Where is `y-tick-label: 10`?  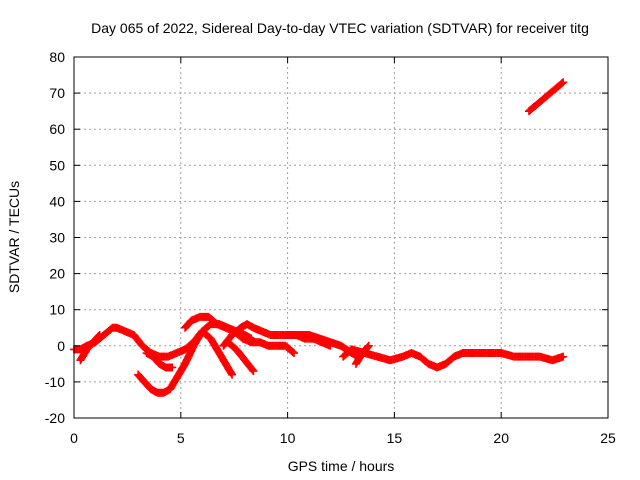
y-tick-label: 10 is located at coordinates (57, 310).